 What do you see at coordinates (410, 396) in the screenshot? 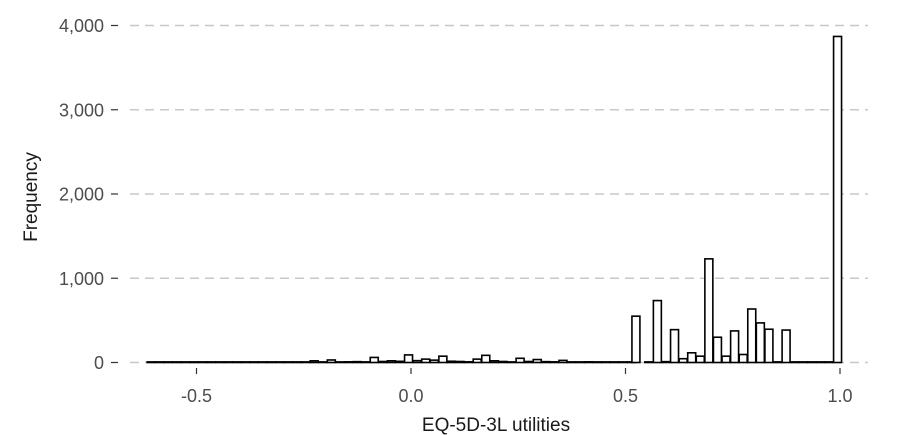
I see `x-tick-label: 0.0` at bounding box center [410, 396].